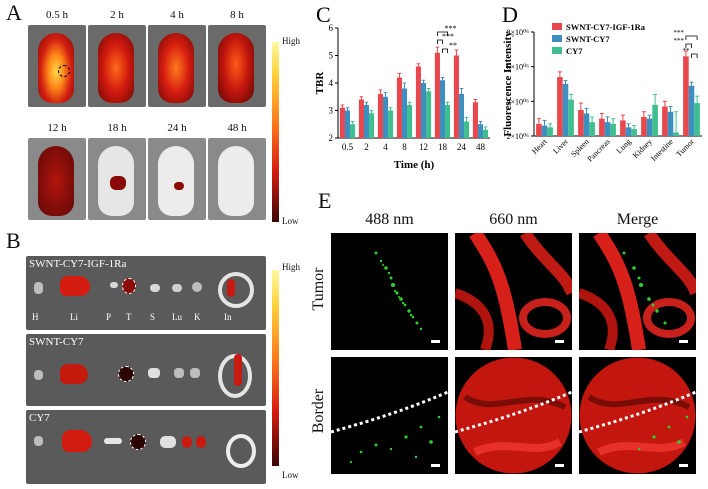  I want to click on colorbar-a, so click(275, 132).